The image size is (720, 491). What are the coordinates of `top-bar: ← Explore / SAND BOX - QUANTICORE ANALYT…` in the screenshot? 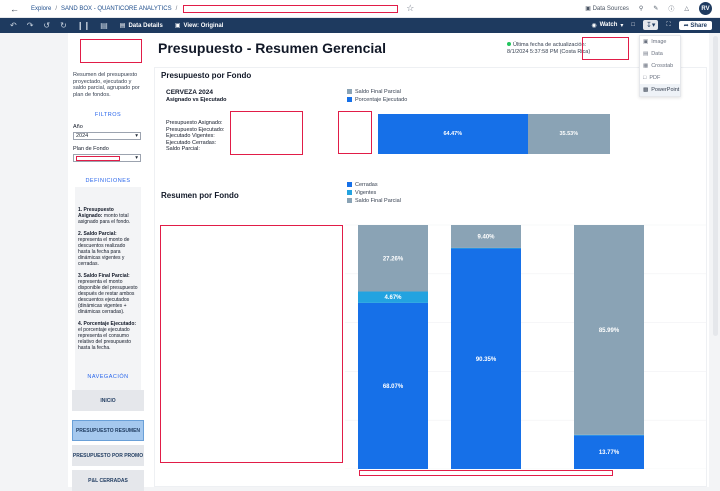 It's located at (360, 9).